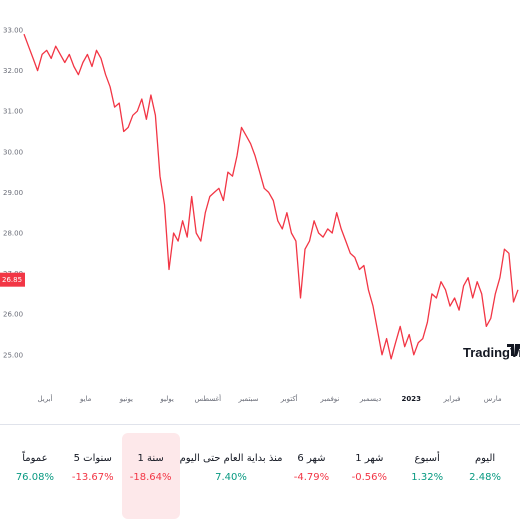 This screenshot has width=520, height=520. I want to click on y-tick-label: 29.00, so click(13, 193).